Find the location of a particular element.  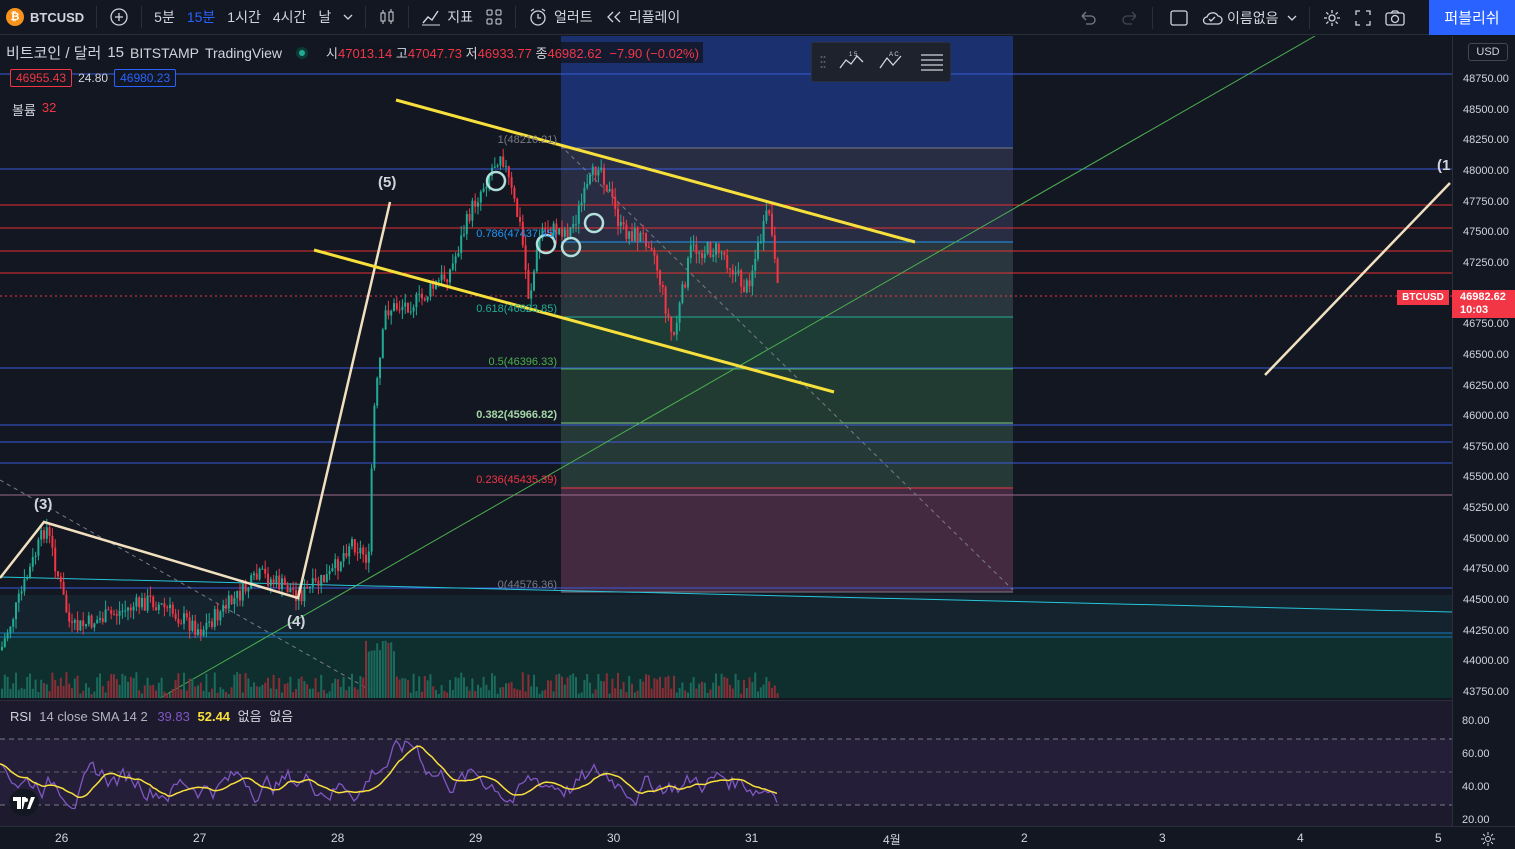

currency-button: USD is located at coordinates (1488, 52).